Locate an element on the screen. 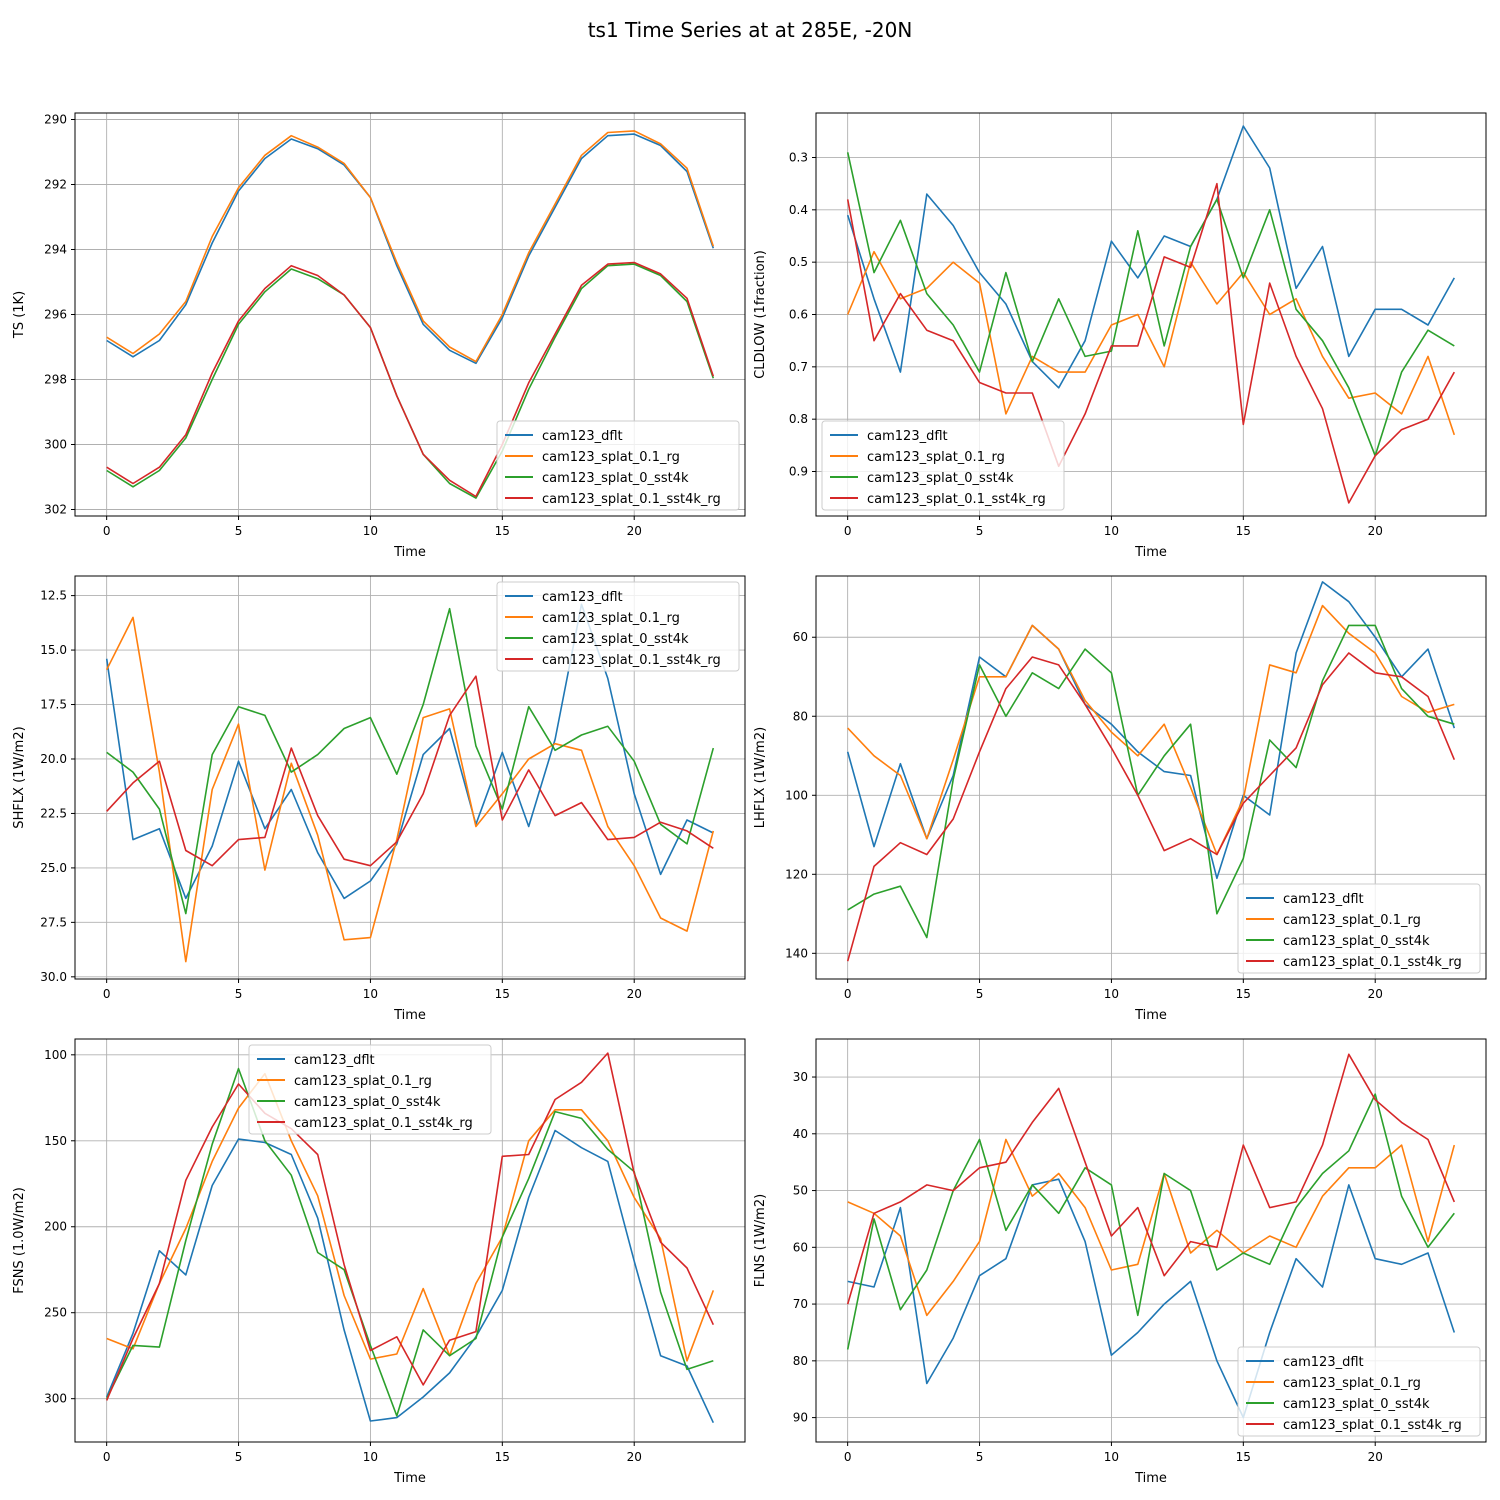 The height and width of the screenshot is (1500, 1500). y-tick-label: 50 is located at coordinates (800, 1191).